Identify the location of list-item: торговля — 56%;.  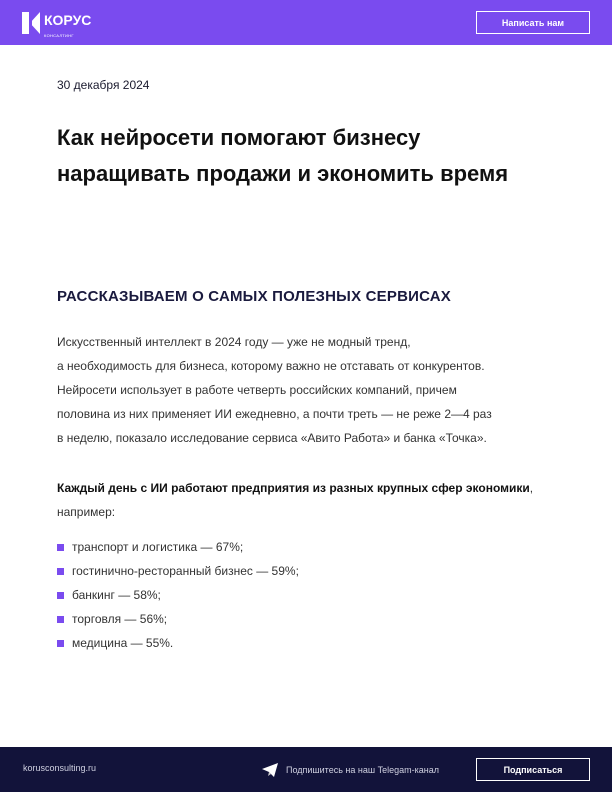
(178, 619).